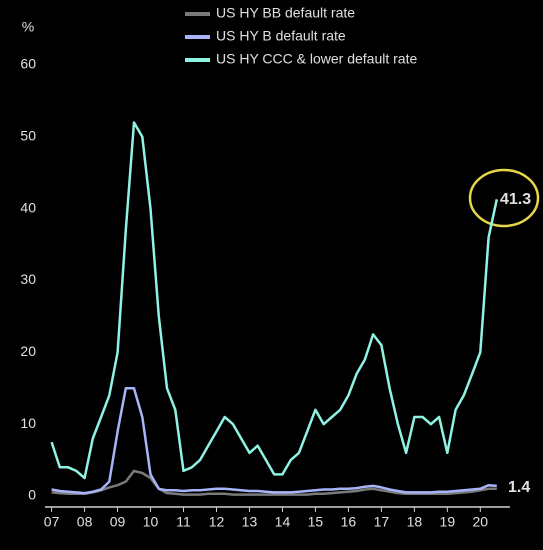  Describe the element at coordinates (32, 495) in the screenshot. I see `y-tick-label: 0` at that location.